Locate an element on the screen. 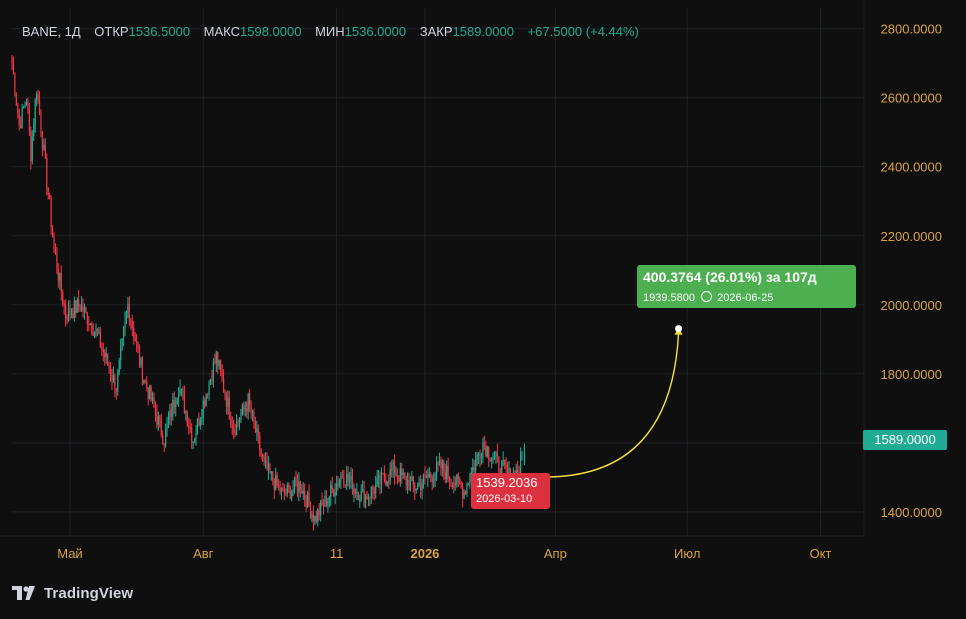  projection-curve is located at coordinates (608, 405).